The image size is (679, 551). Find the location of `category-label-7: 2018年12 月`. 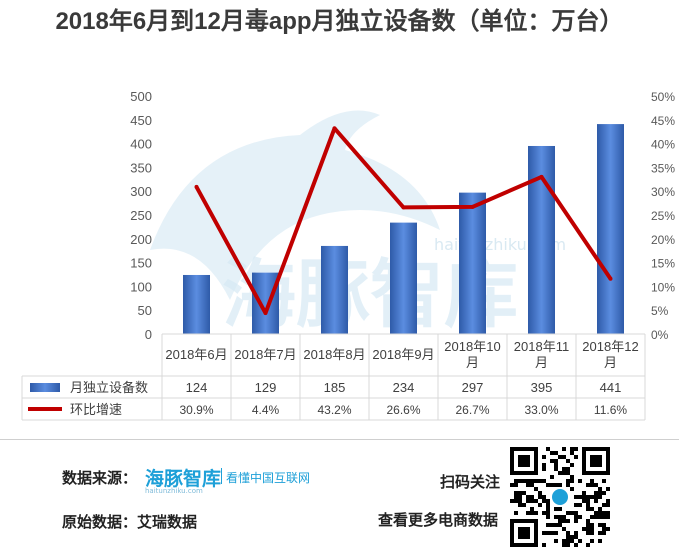

category-label-7: 2018年12 月 is located at coordinates (610, 354).